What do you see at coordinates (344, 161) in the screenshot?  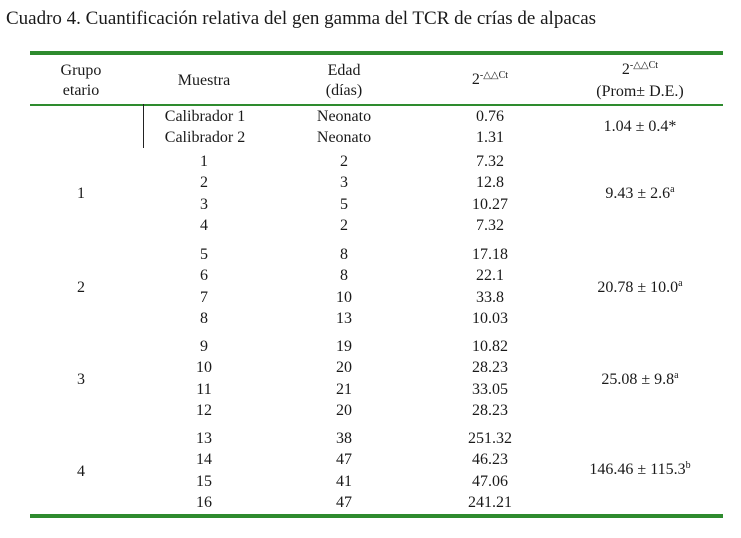 I see `g1-edad-1: 2` at bounding box center [344, 161].